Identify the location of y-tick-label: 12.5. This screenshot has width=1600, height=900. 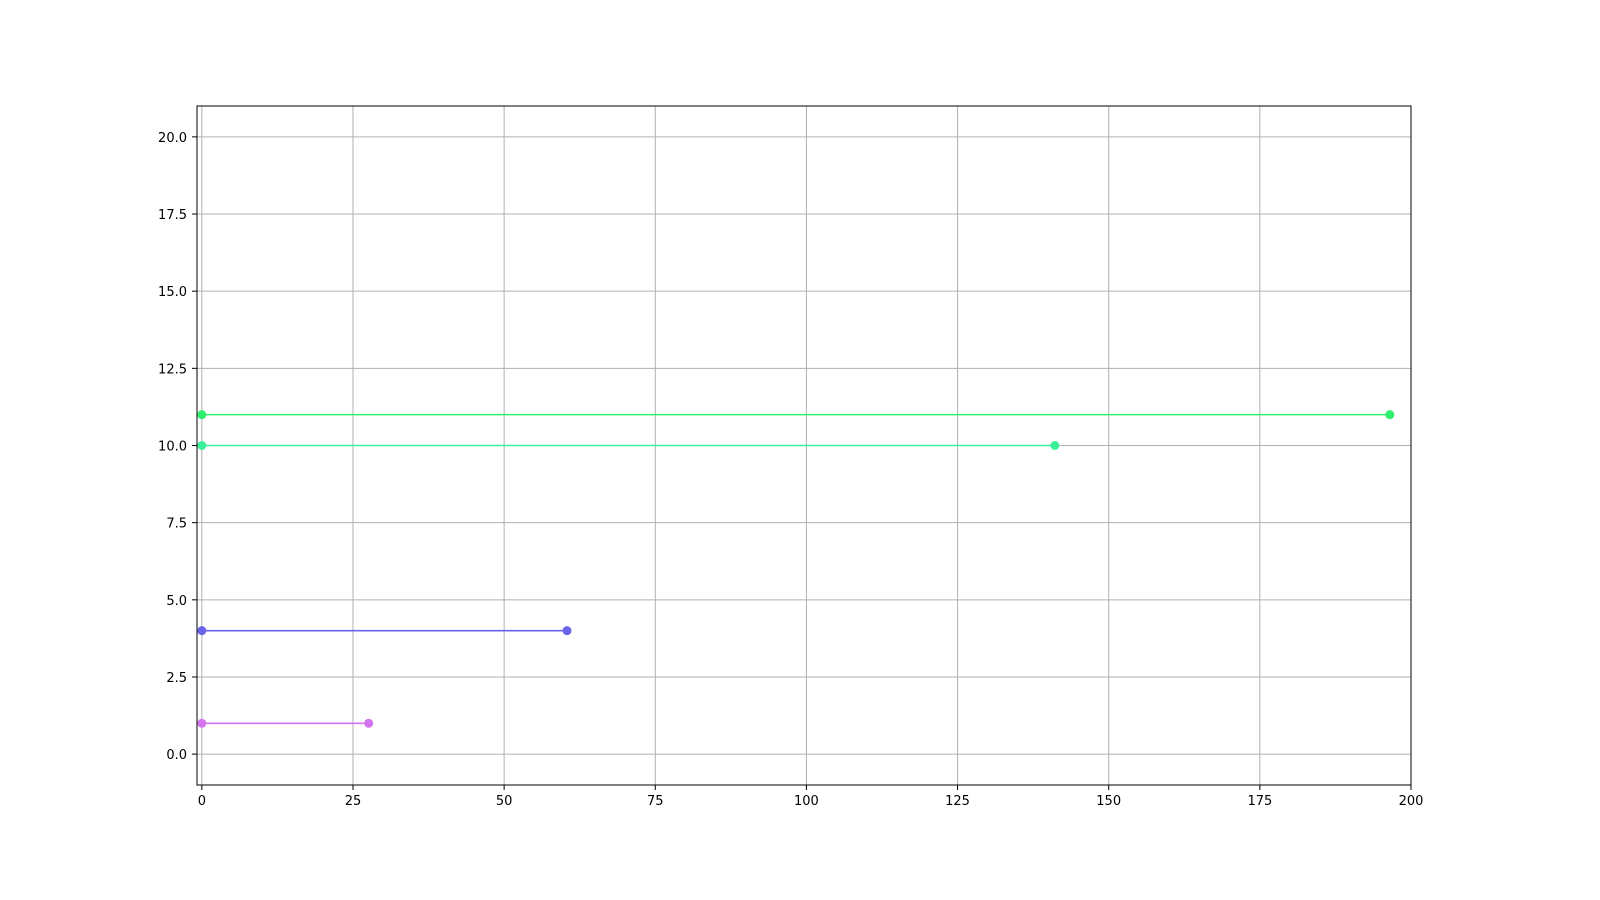
(172, 369).